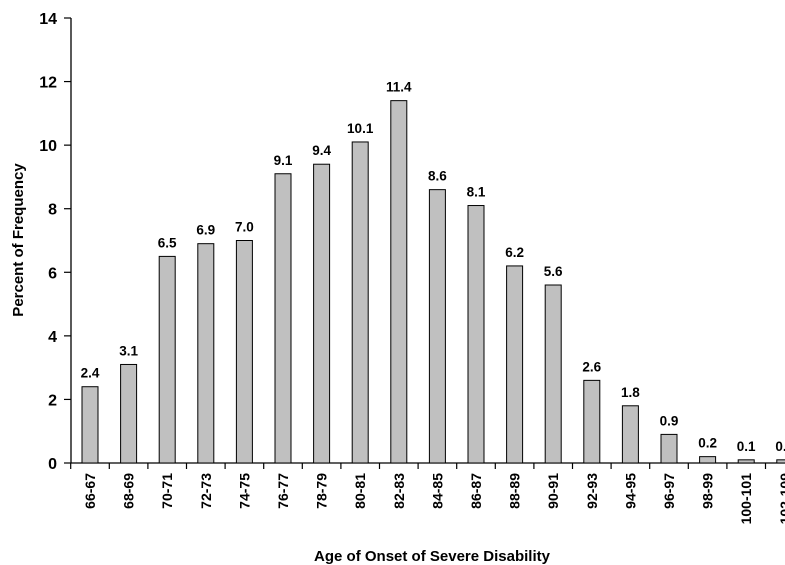 Image resolution: width=785 pixels, height=565 pixels. What do you see at coordinates (283, 491) in the screenshot?
I see `x-tick-label: 76-77` at bounding box center [283, 491].